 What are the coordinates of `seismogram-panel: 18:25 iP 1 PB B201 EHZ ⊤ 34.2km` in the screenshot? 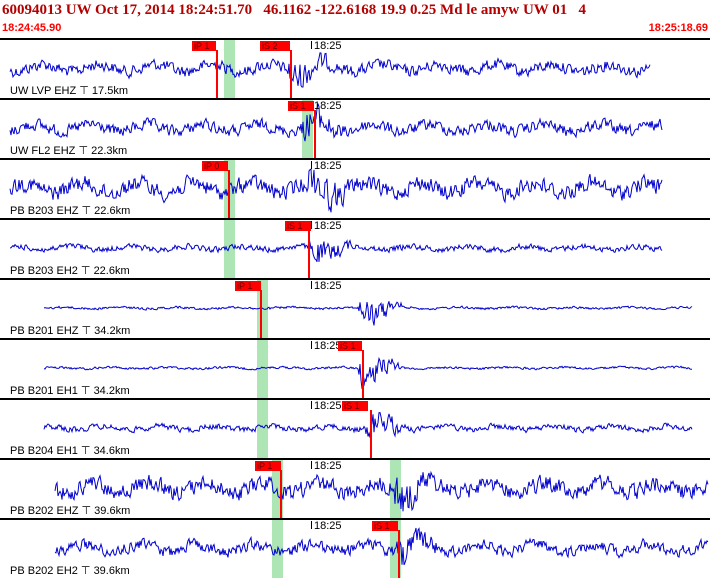 It's located at (355, 308).